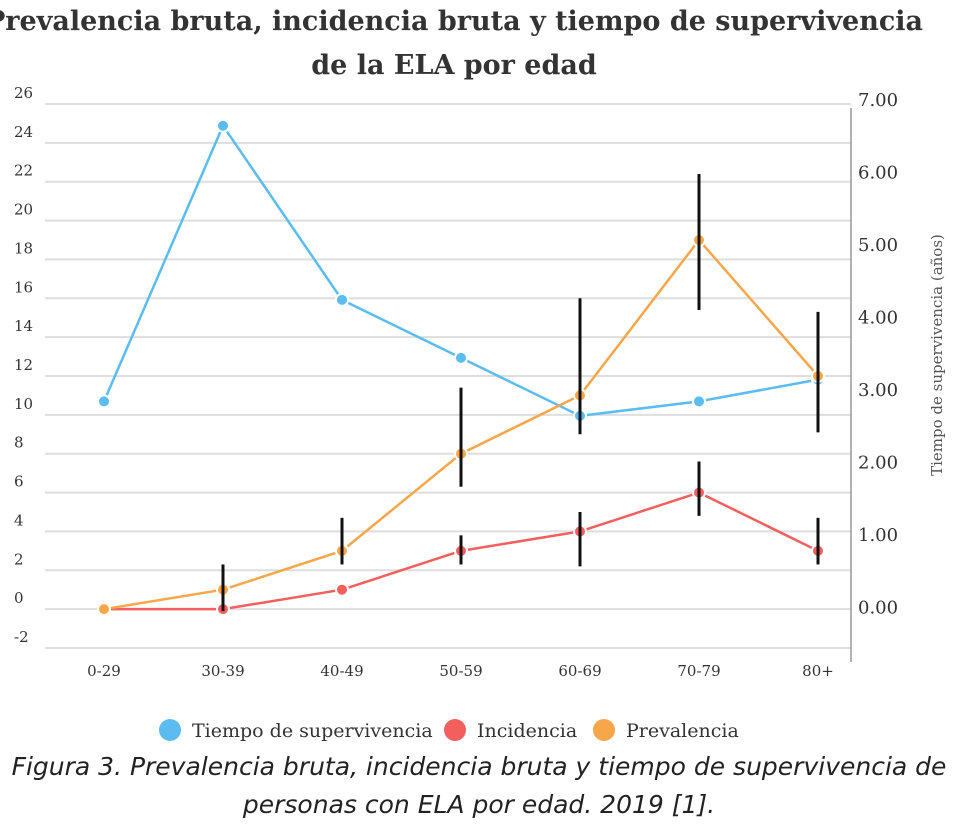 The width and height of the screenshot is (958, 835). Describe the element at coordinates (19, 482) in the screenshot. I see `left-tick-label: 6` at that location.